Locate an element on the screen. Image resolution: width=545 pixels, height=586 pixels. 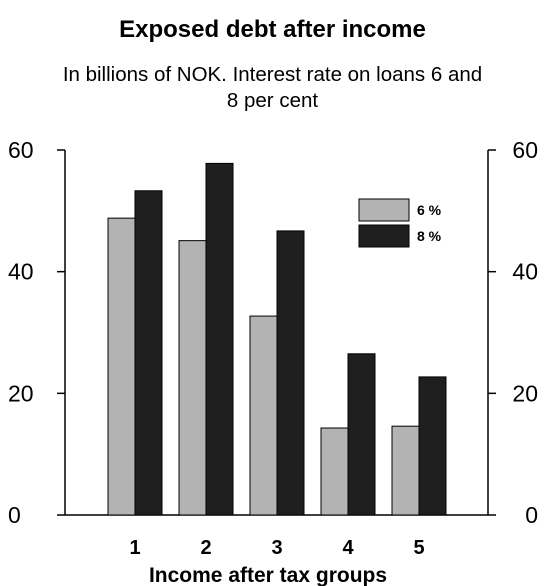
y-tick-label-right: 40 is located at coordinates (525, 272).